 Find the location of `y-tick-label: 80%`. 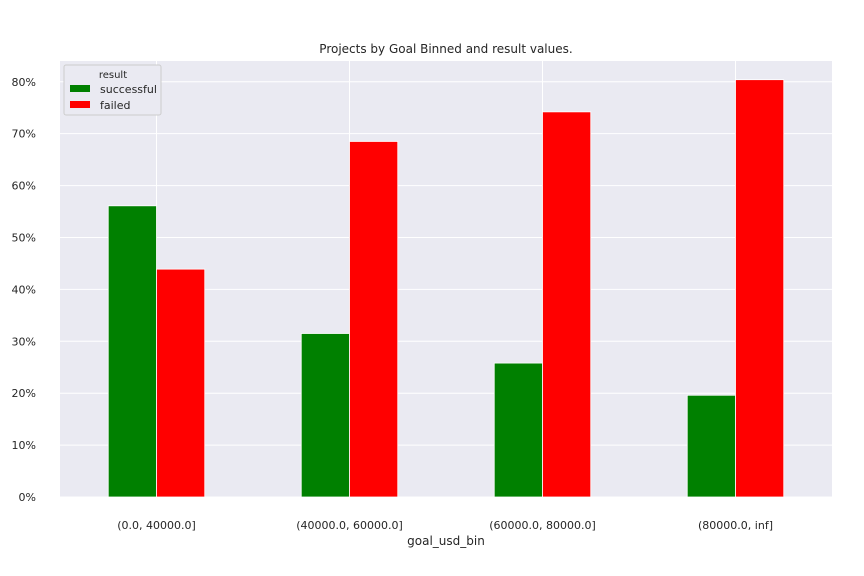

y-tick-label: 80% is located at coordinates (24, 82).